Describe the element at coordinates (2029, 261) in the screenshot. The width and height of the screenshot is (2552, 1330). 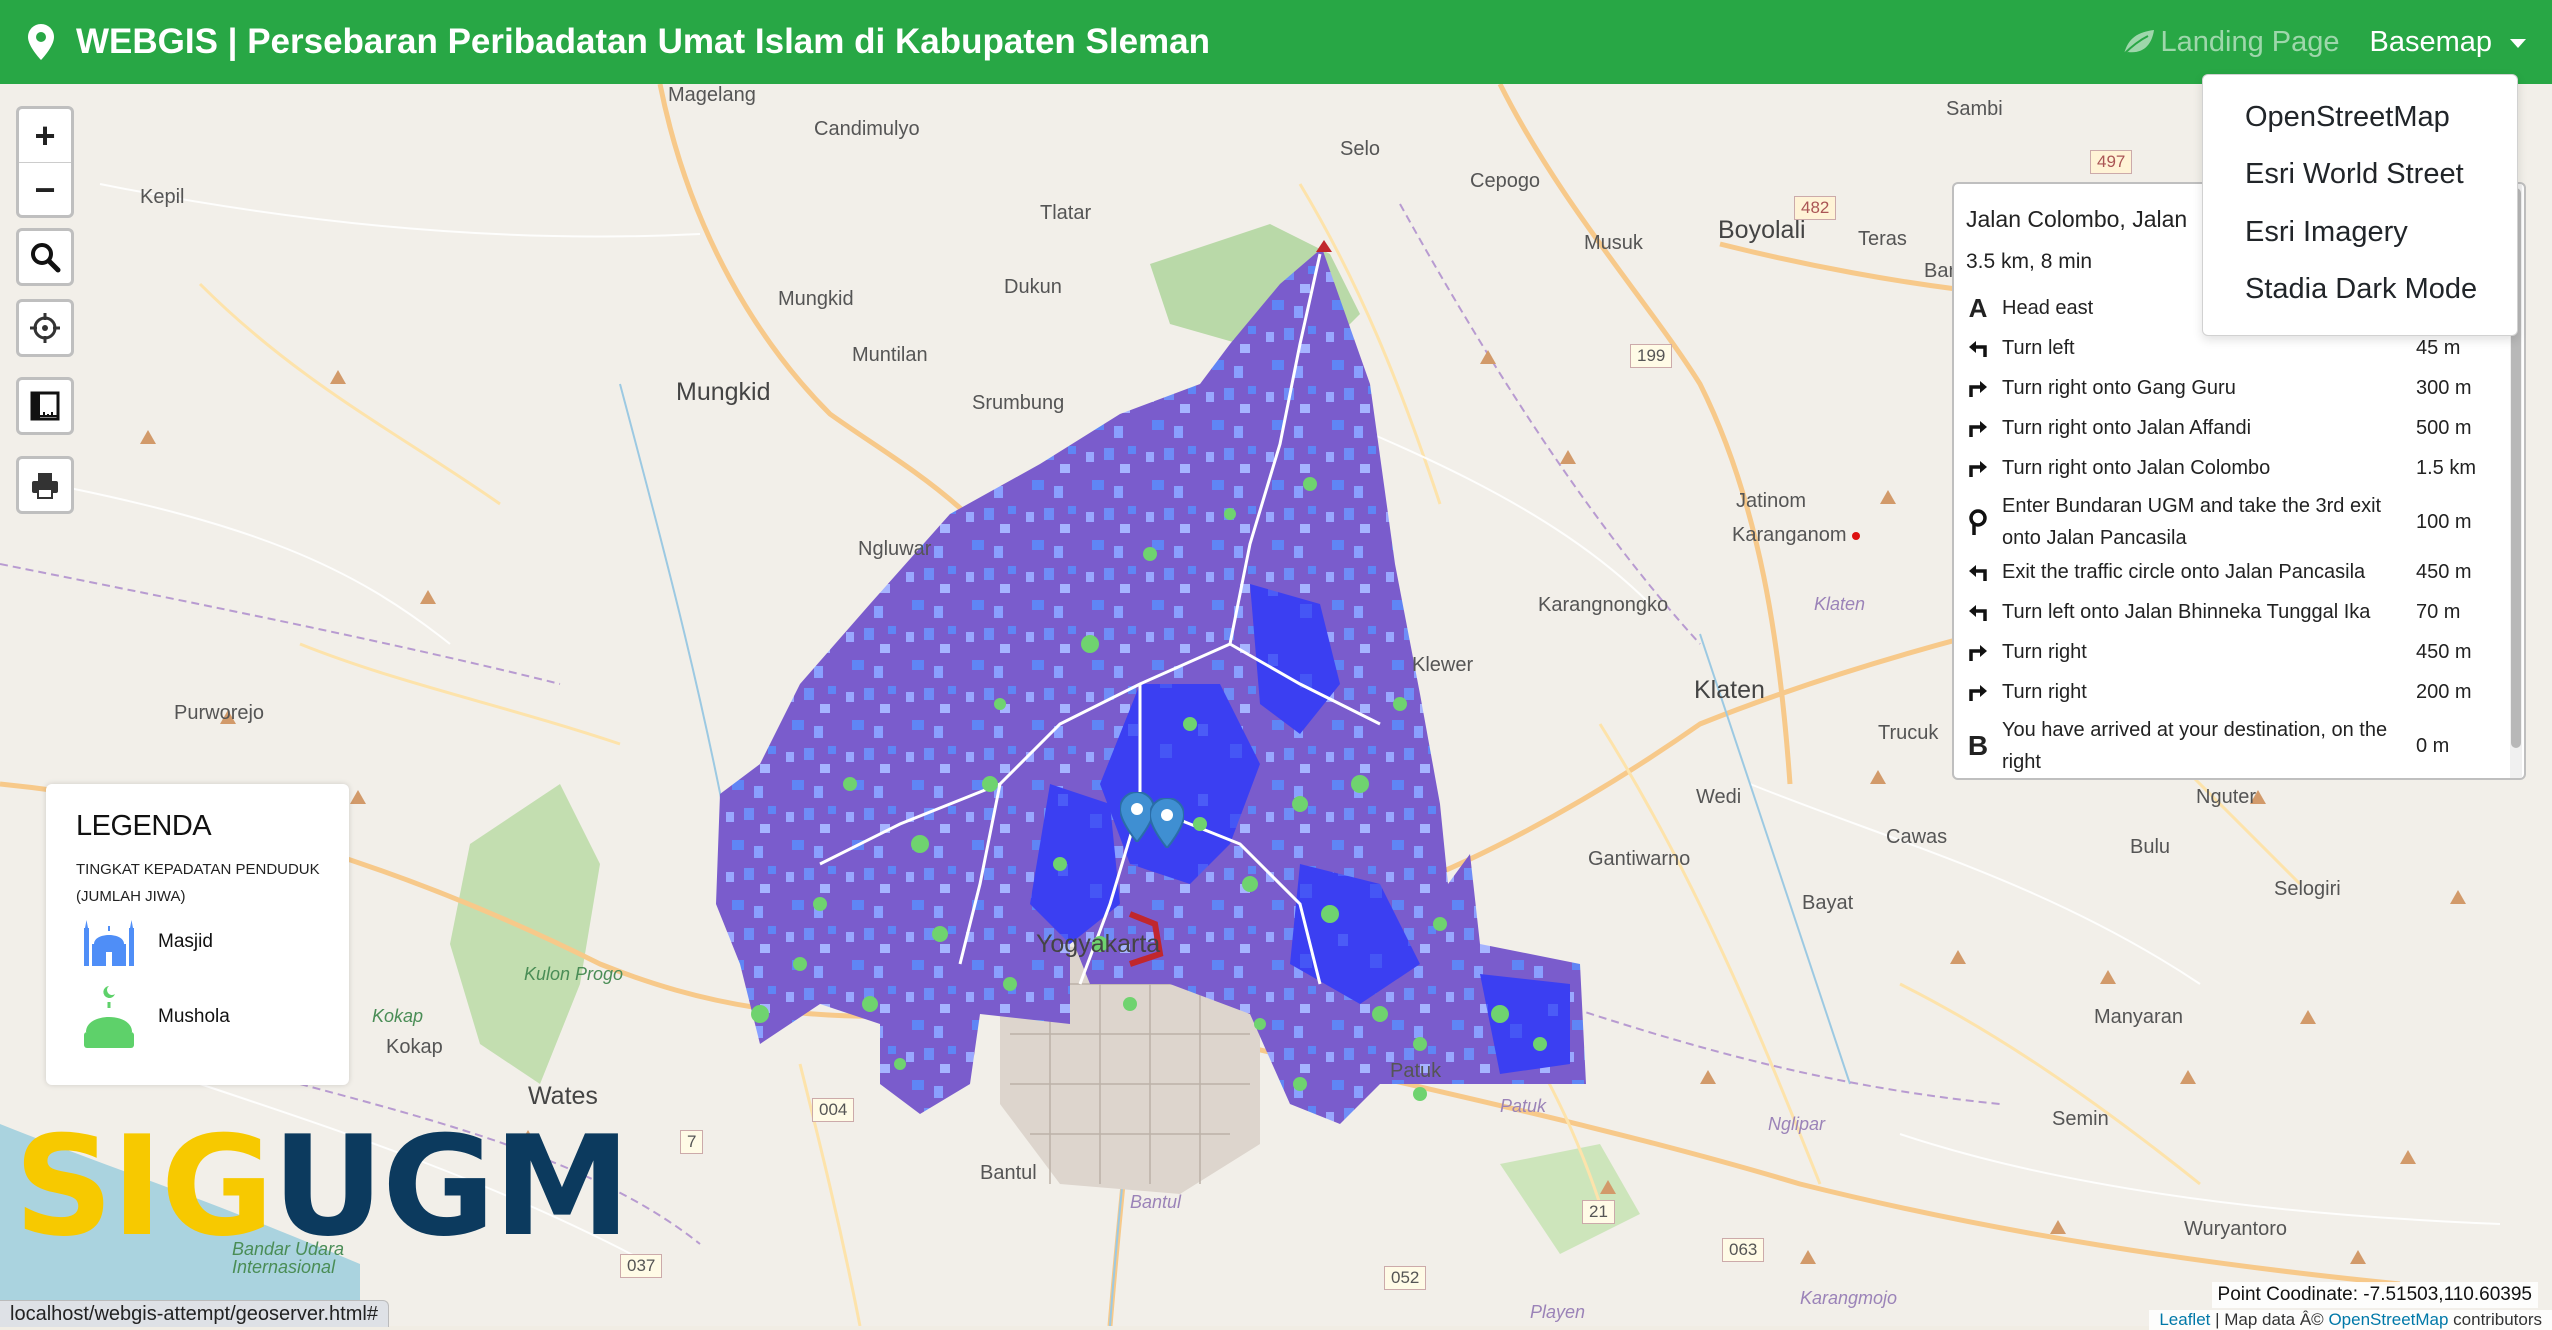
I see `route-summary: 3.5 km, 8 min` at that location.